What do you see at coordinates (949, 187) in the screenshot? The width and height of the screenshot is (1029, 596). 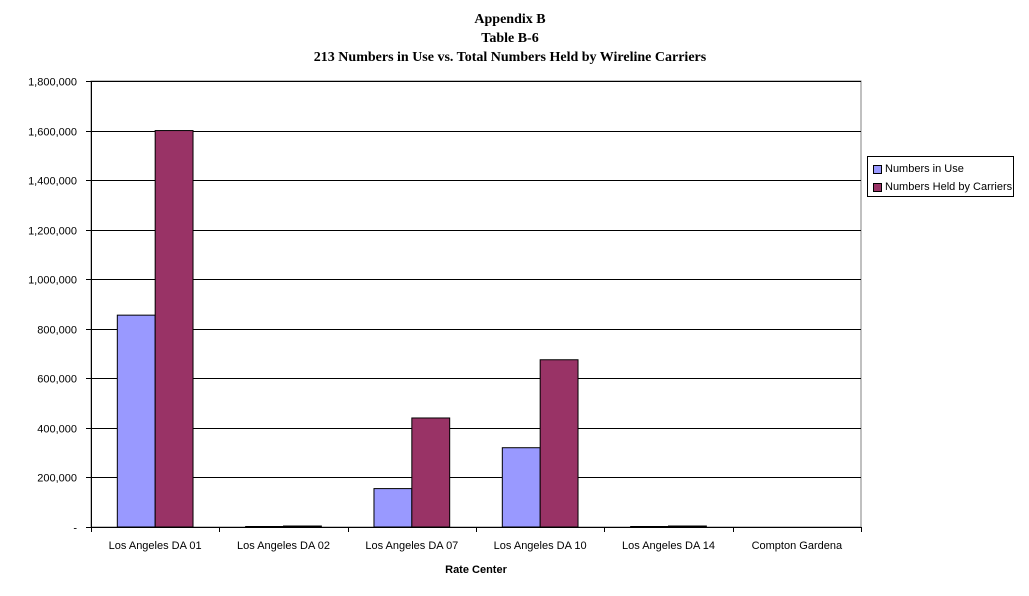 I see `legend-label: Numbers Held by Carriers` at bounding box center [949, 187].